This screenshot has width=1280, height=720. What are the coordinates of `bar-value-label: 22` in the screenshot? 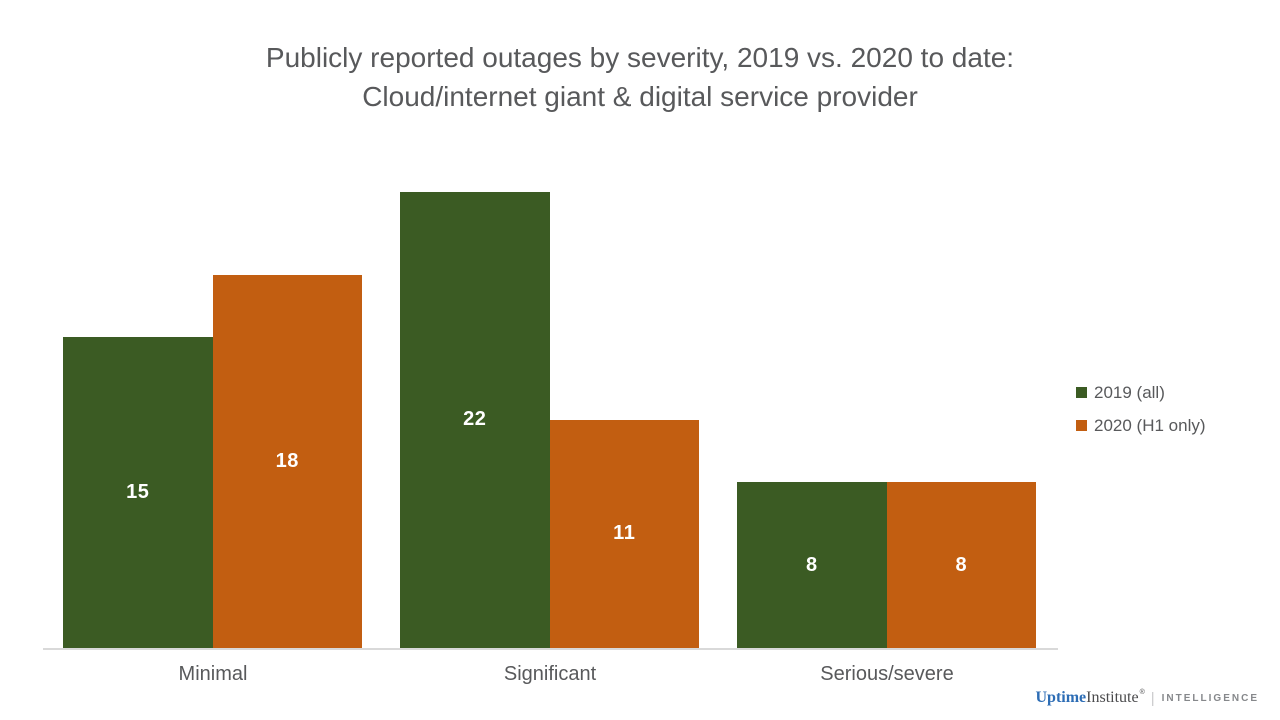 It's located at (475, 419).